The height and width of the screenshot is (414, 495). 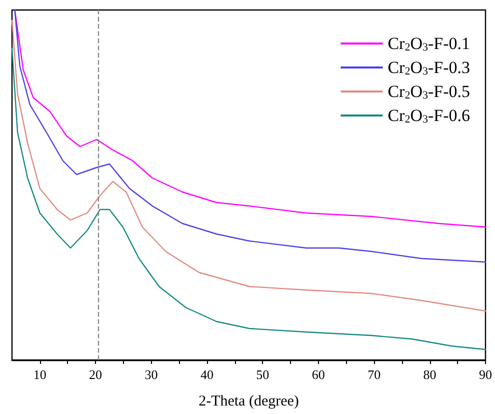 I want to click on x-axis-title: 2-Theta (degree), so click(x=248, y=402).